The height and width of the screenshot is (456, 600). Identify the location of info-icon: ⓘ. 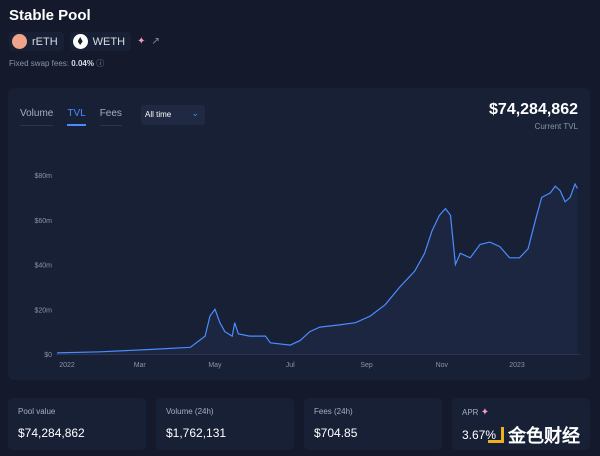
(100, 63).